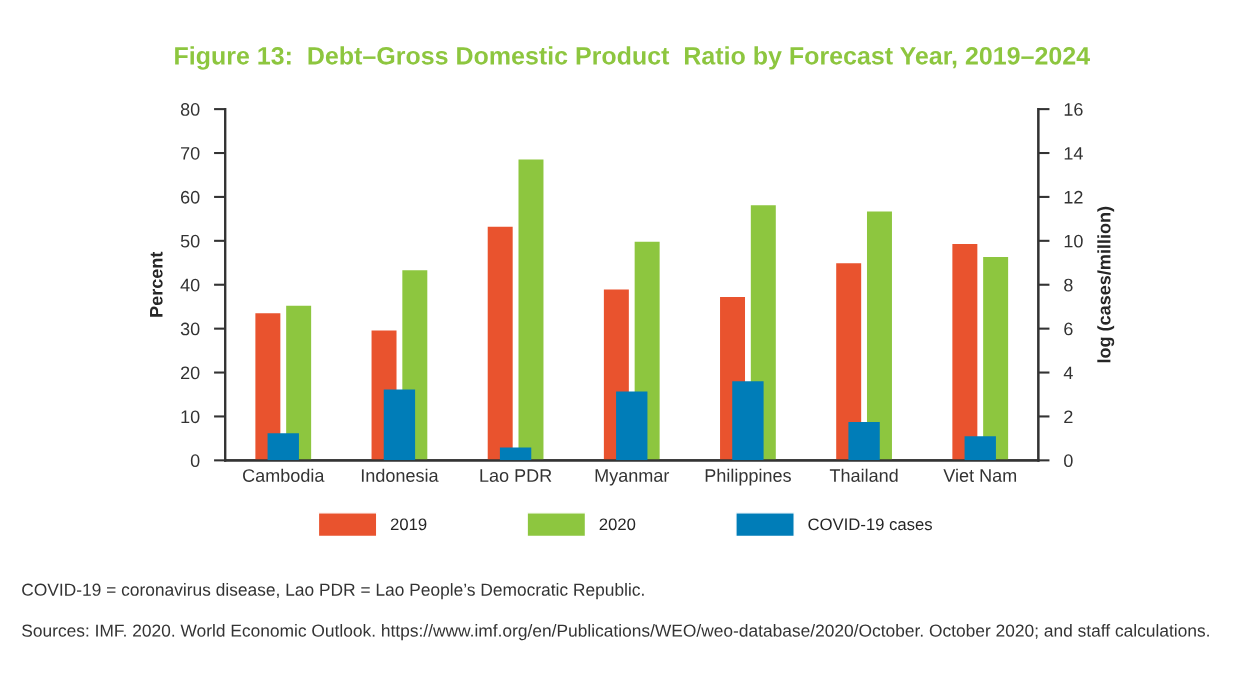 This screenshot has height=682, width=1251. What do you see at coordinates (408, 524) in the screenshot?
I see `legend-label: 2019` at bounding box center [408, 524].